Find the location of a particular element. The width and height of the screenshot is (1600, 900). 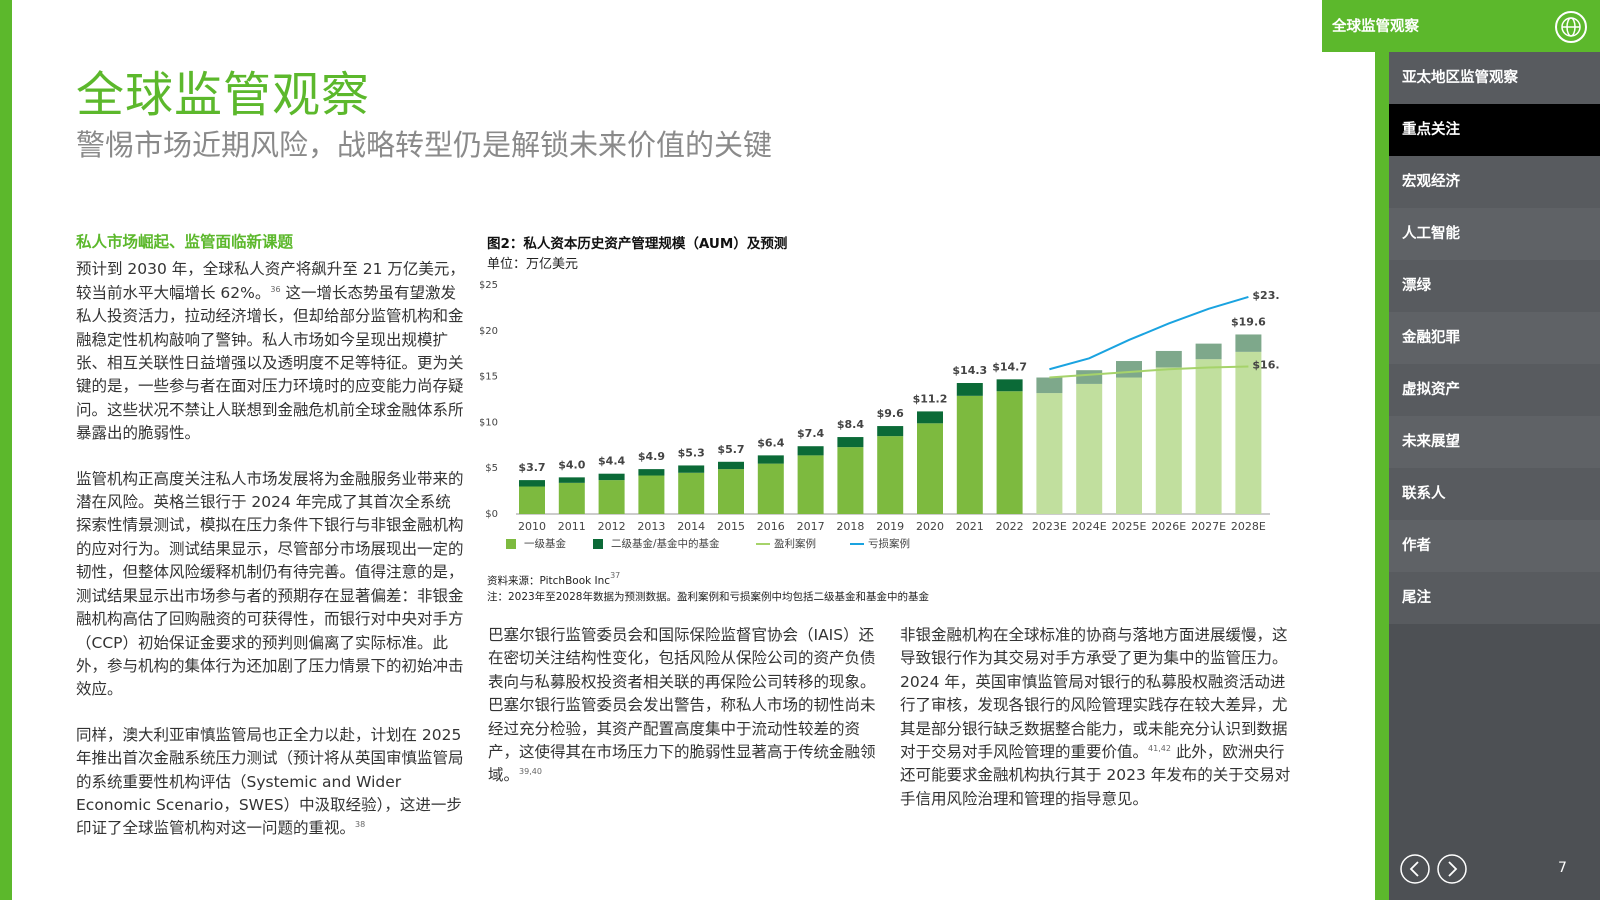

prev-button is located at coordinates (1415, 869).